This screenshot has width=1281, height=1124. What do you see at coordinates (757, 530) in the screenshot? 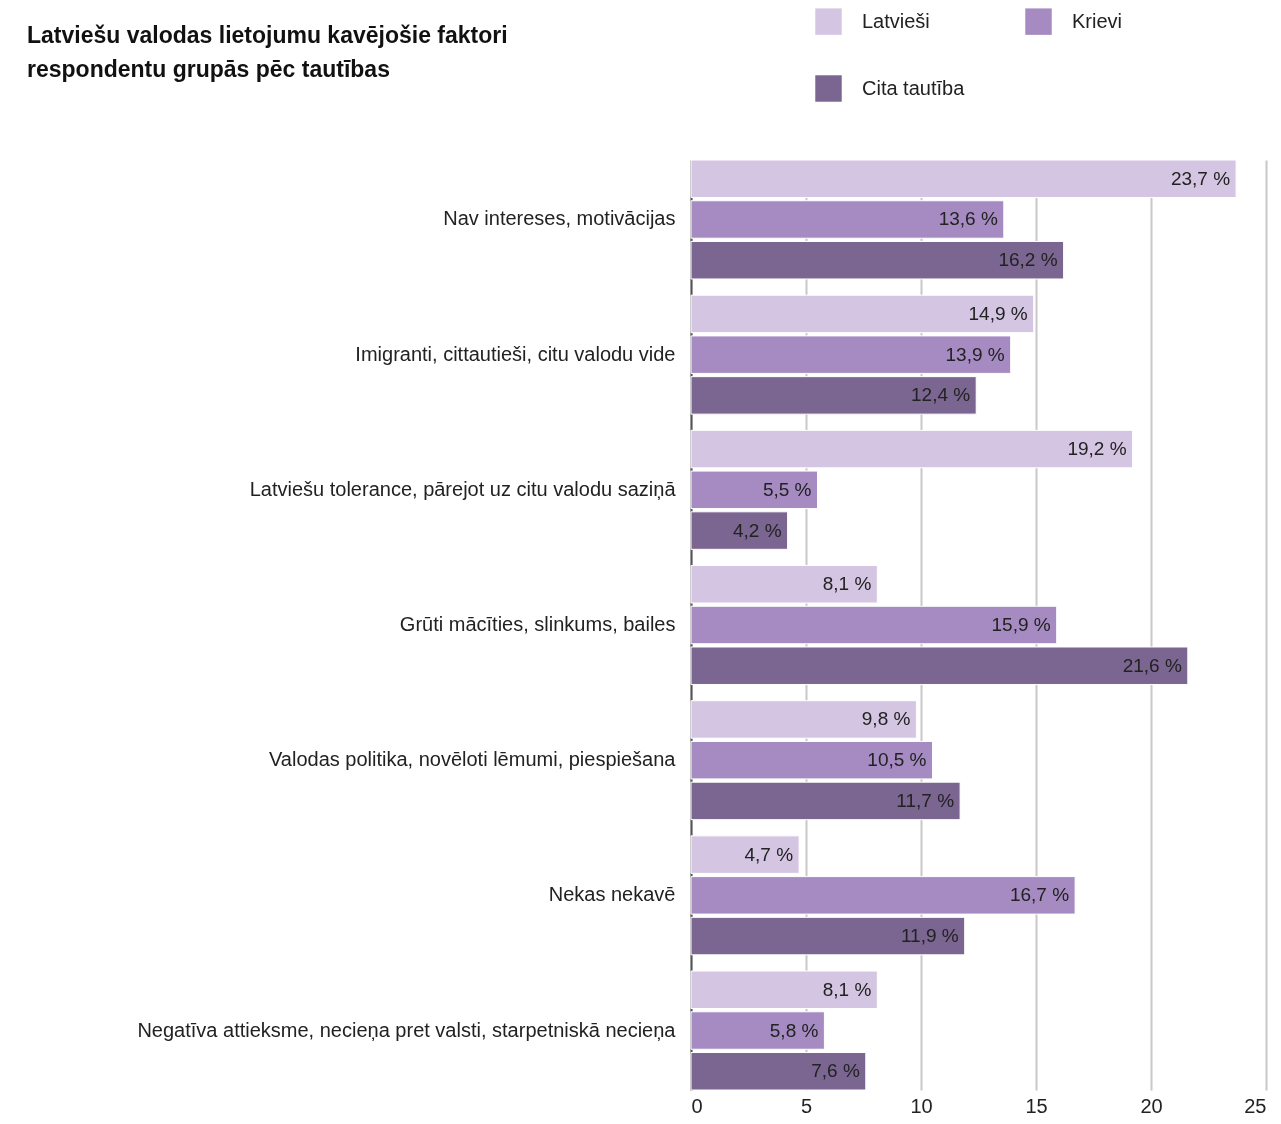
I see `data-label: 4,2 %` at bounding box center [757, 530].